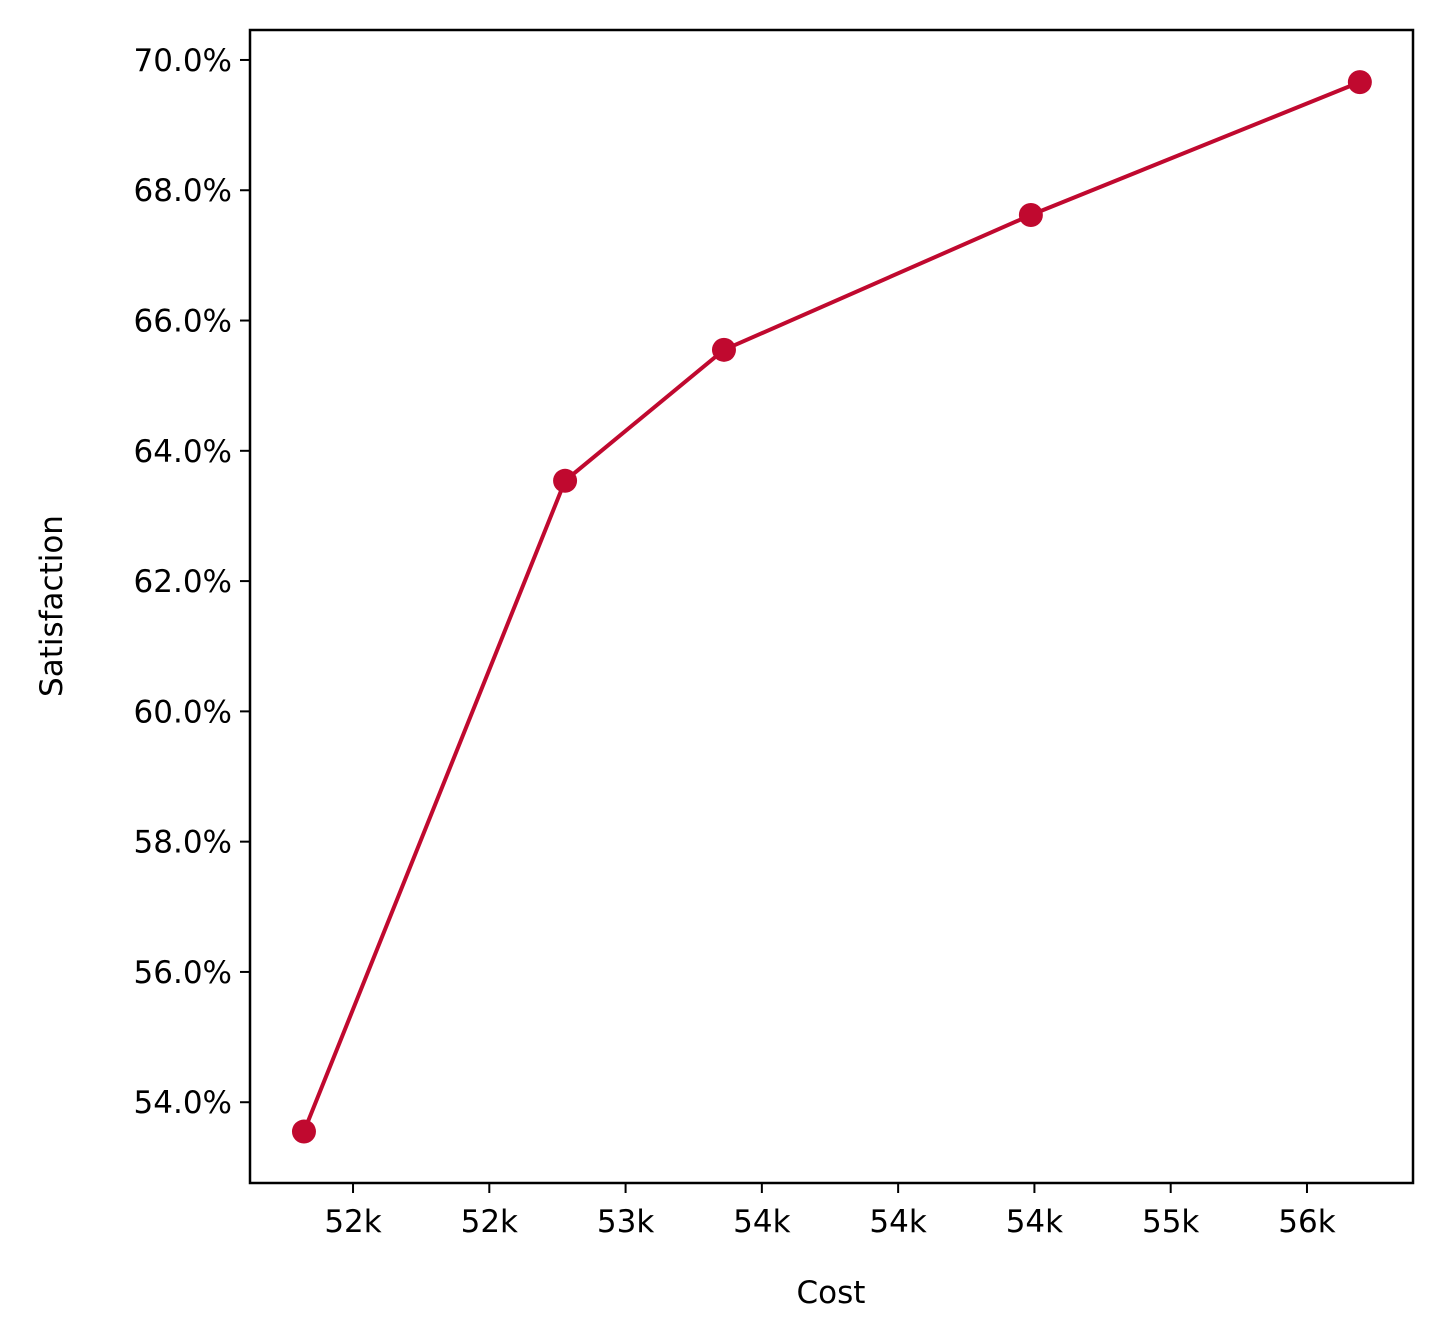  What do you see at coordinates (183, 61) in the screenshot?
I see `y-tick-label: 70.0%` at bounding box center [183, 61].